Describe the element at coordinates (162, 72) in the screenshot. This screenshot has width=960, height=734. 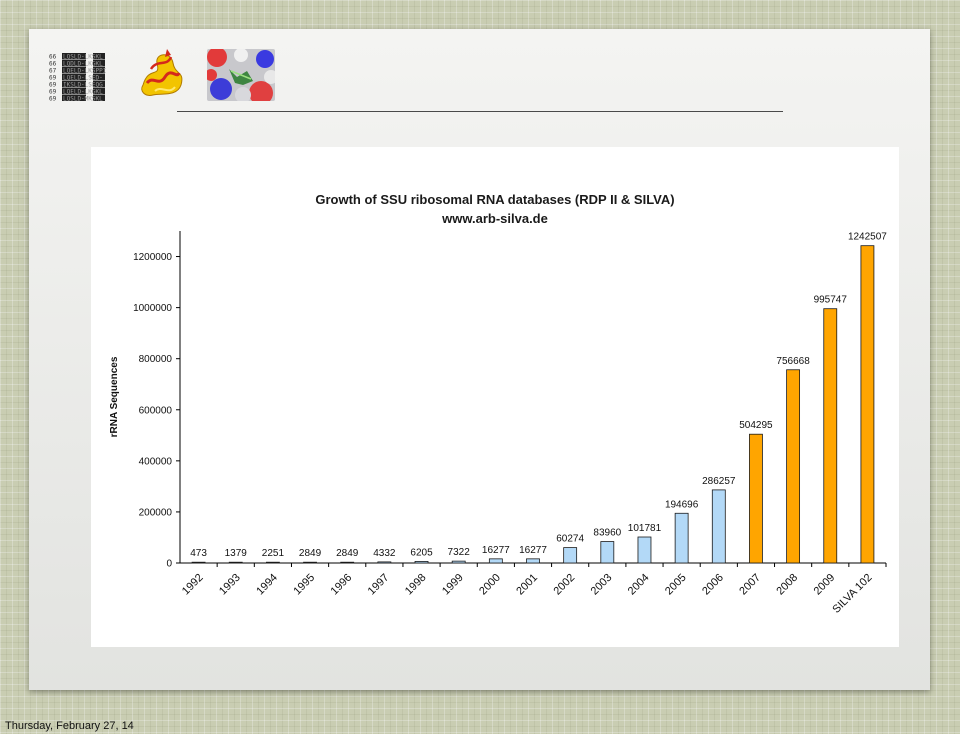
I see `protein-ribbon-logo` at that location.